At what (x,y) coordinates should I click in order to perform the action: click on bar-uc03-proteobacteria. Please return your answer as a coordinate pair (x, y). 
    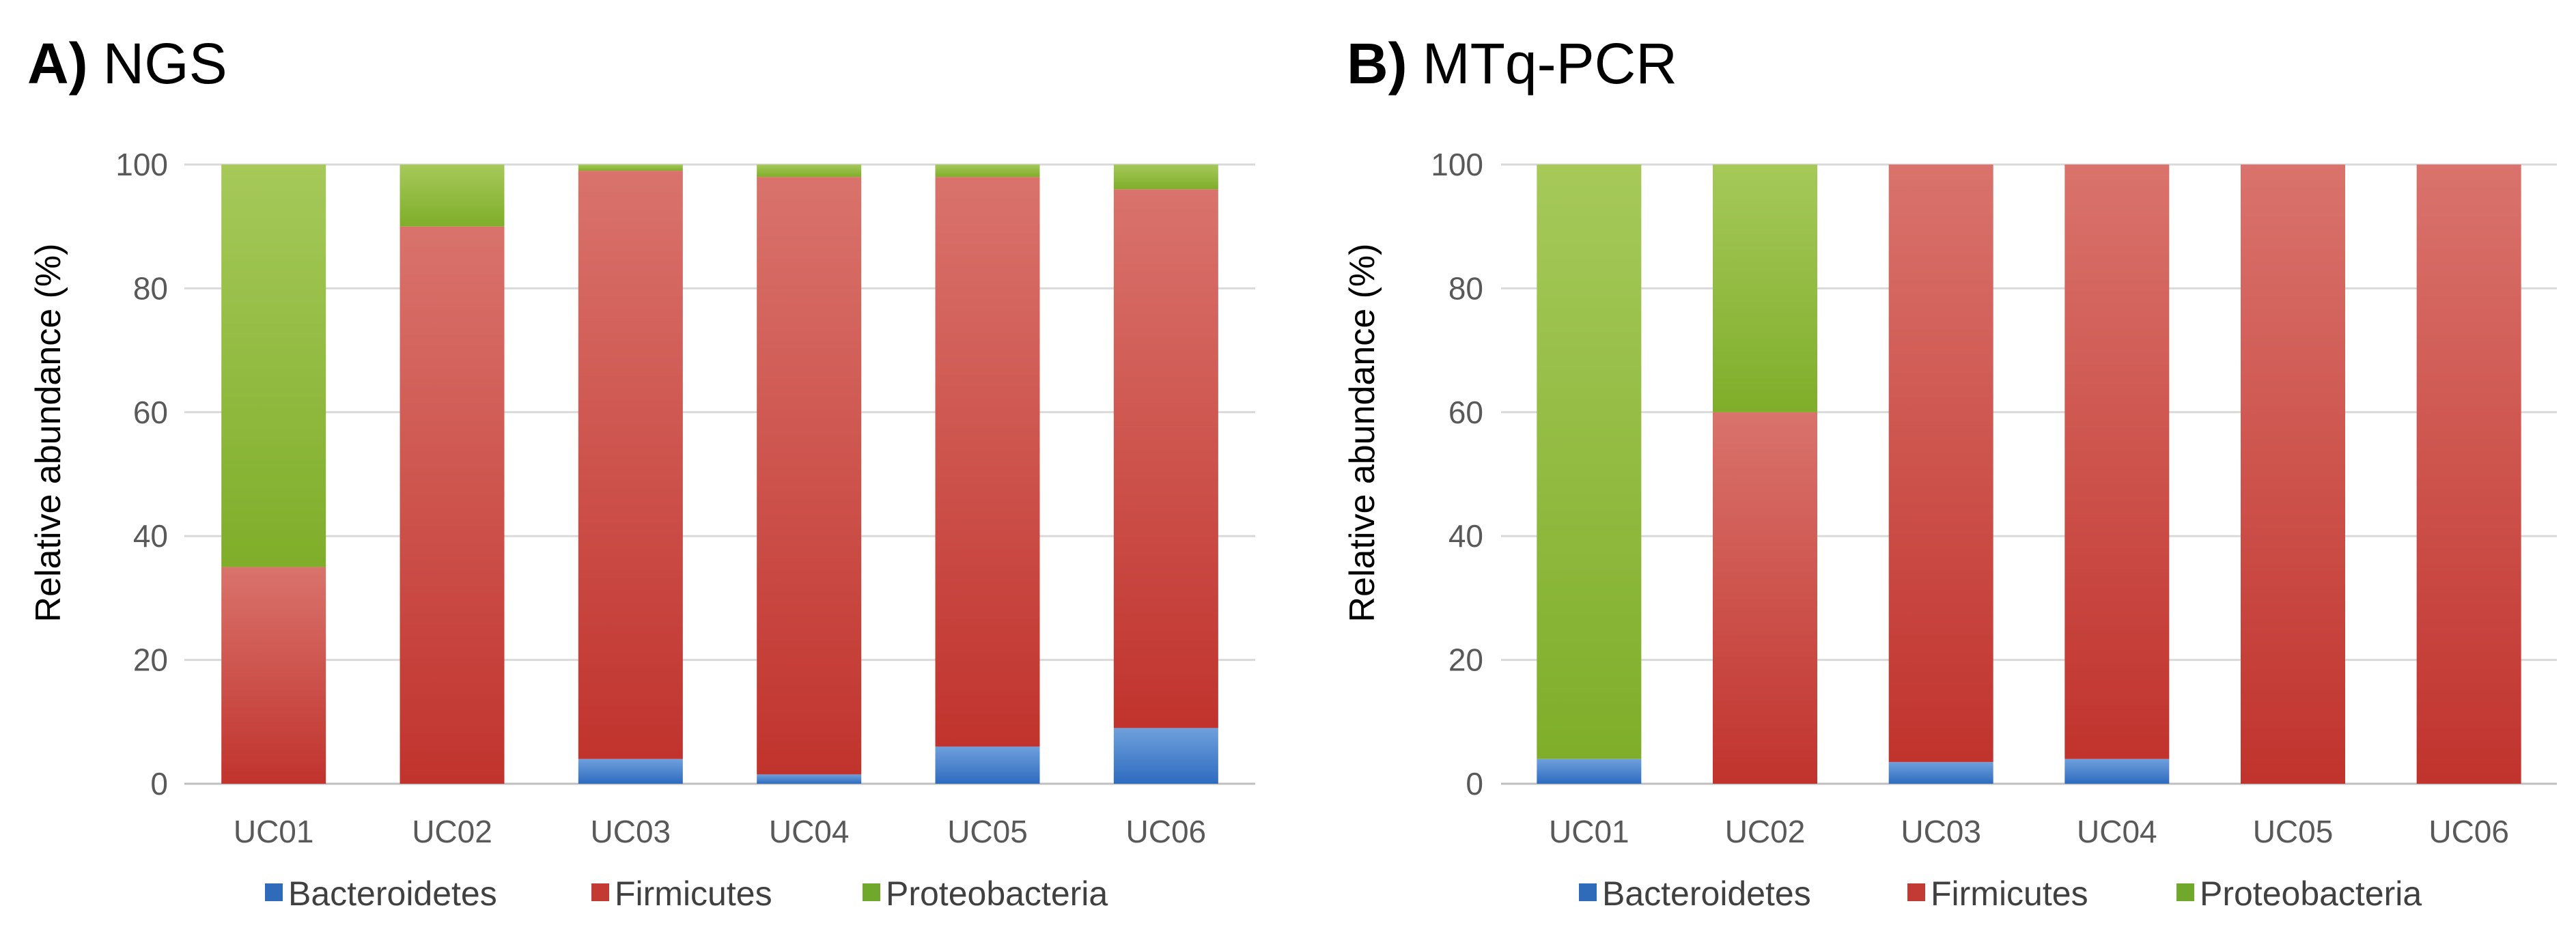
    Looking at the image, I should click on (630, 168).